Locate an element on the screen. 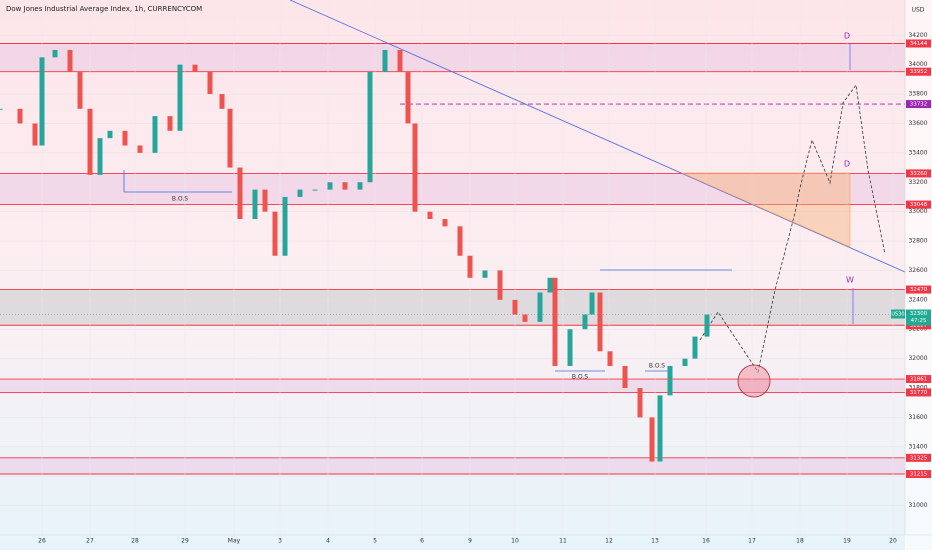 This screenshot has width=932, height=554. price-label: 33732 is located at coordinates (919, 105).